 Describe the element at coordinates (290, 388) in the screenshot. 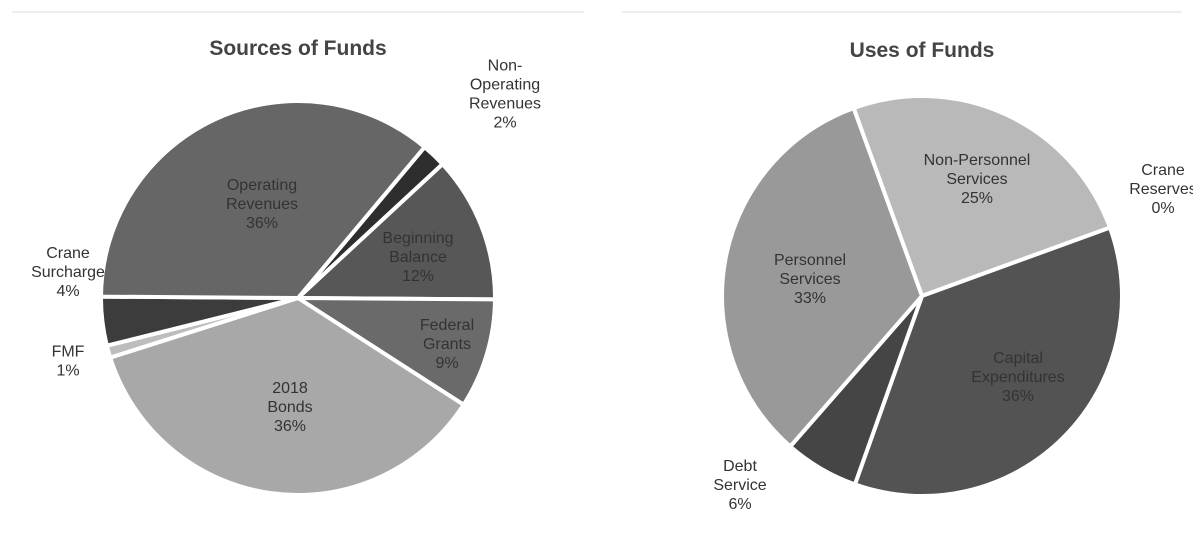

I see `label-line: 2018` at that location.